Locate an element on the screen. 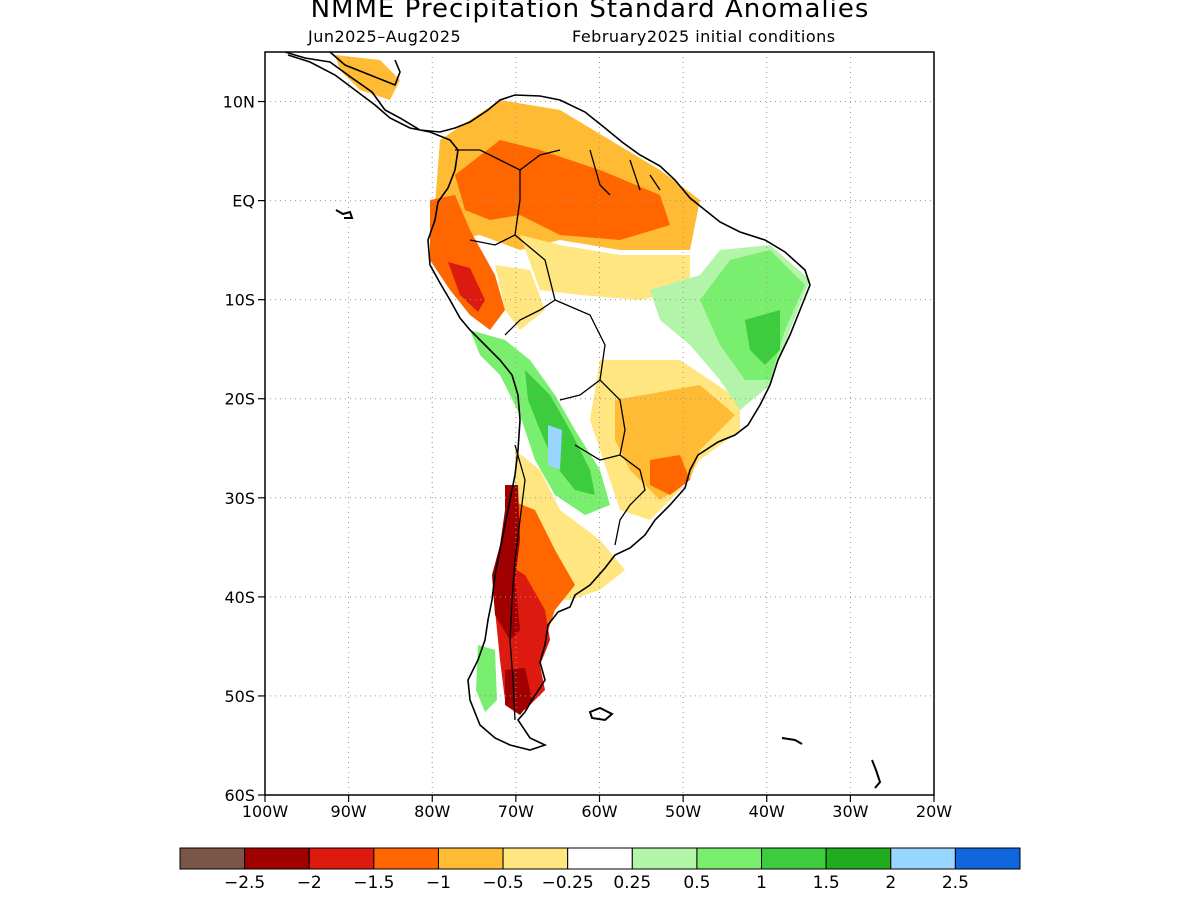  country-borders is located at coordinates (558, 435).